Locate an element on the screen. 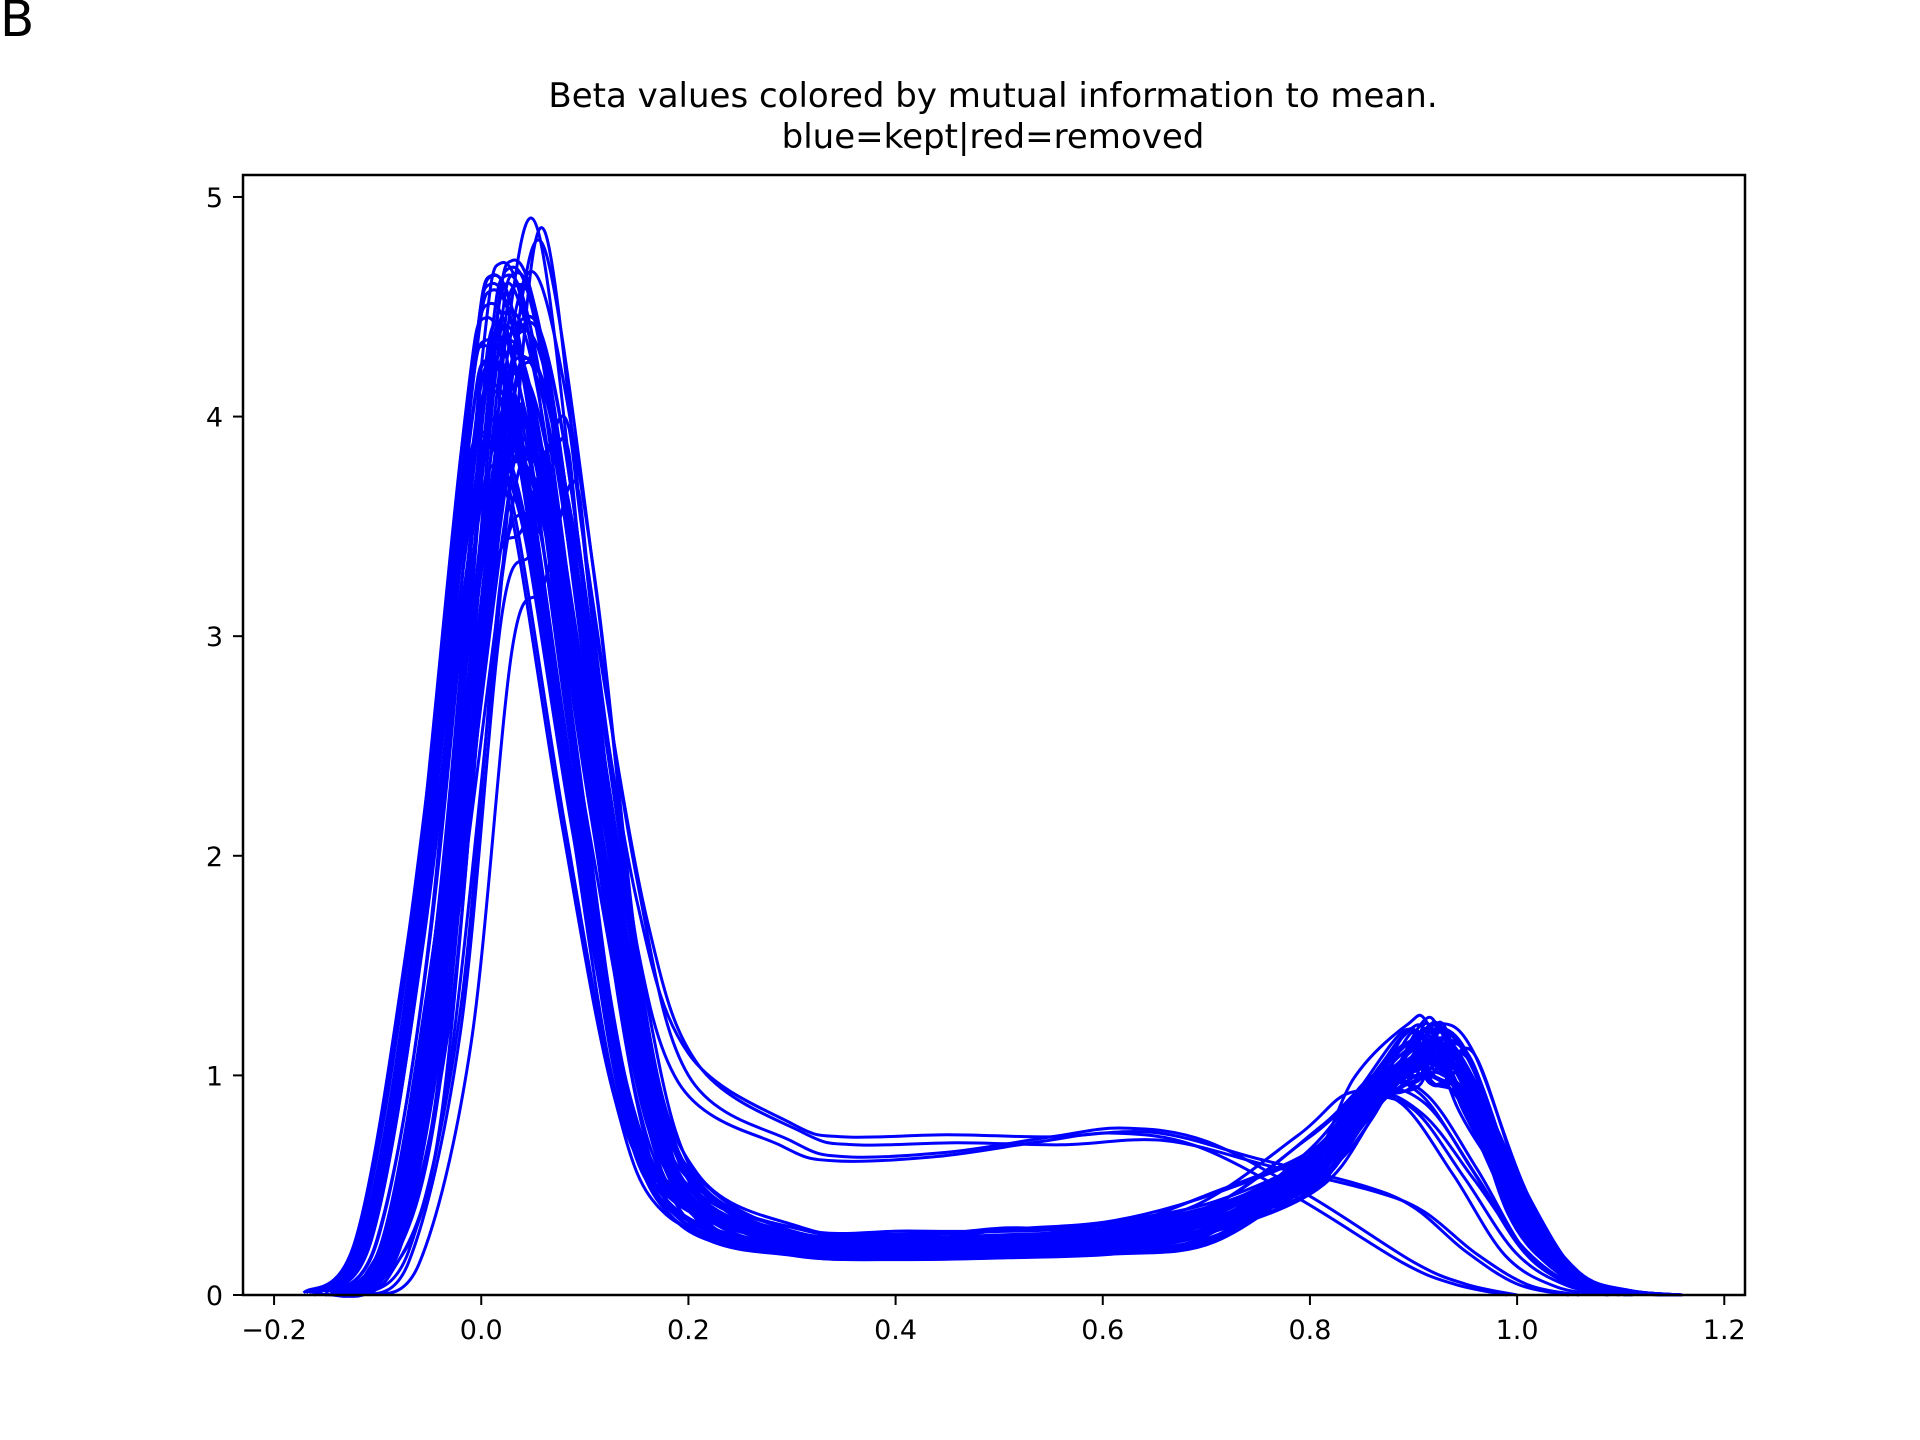  x-tick-label: 1.0 is located at coordinates (1517, 1330).